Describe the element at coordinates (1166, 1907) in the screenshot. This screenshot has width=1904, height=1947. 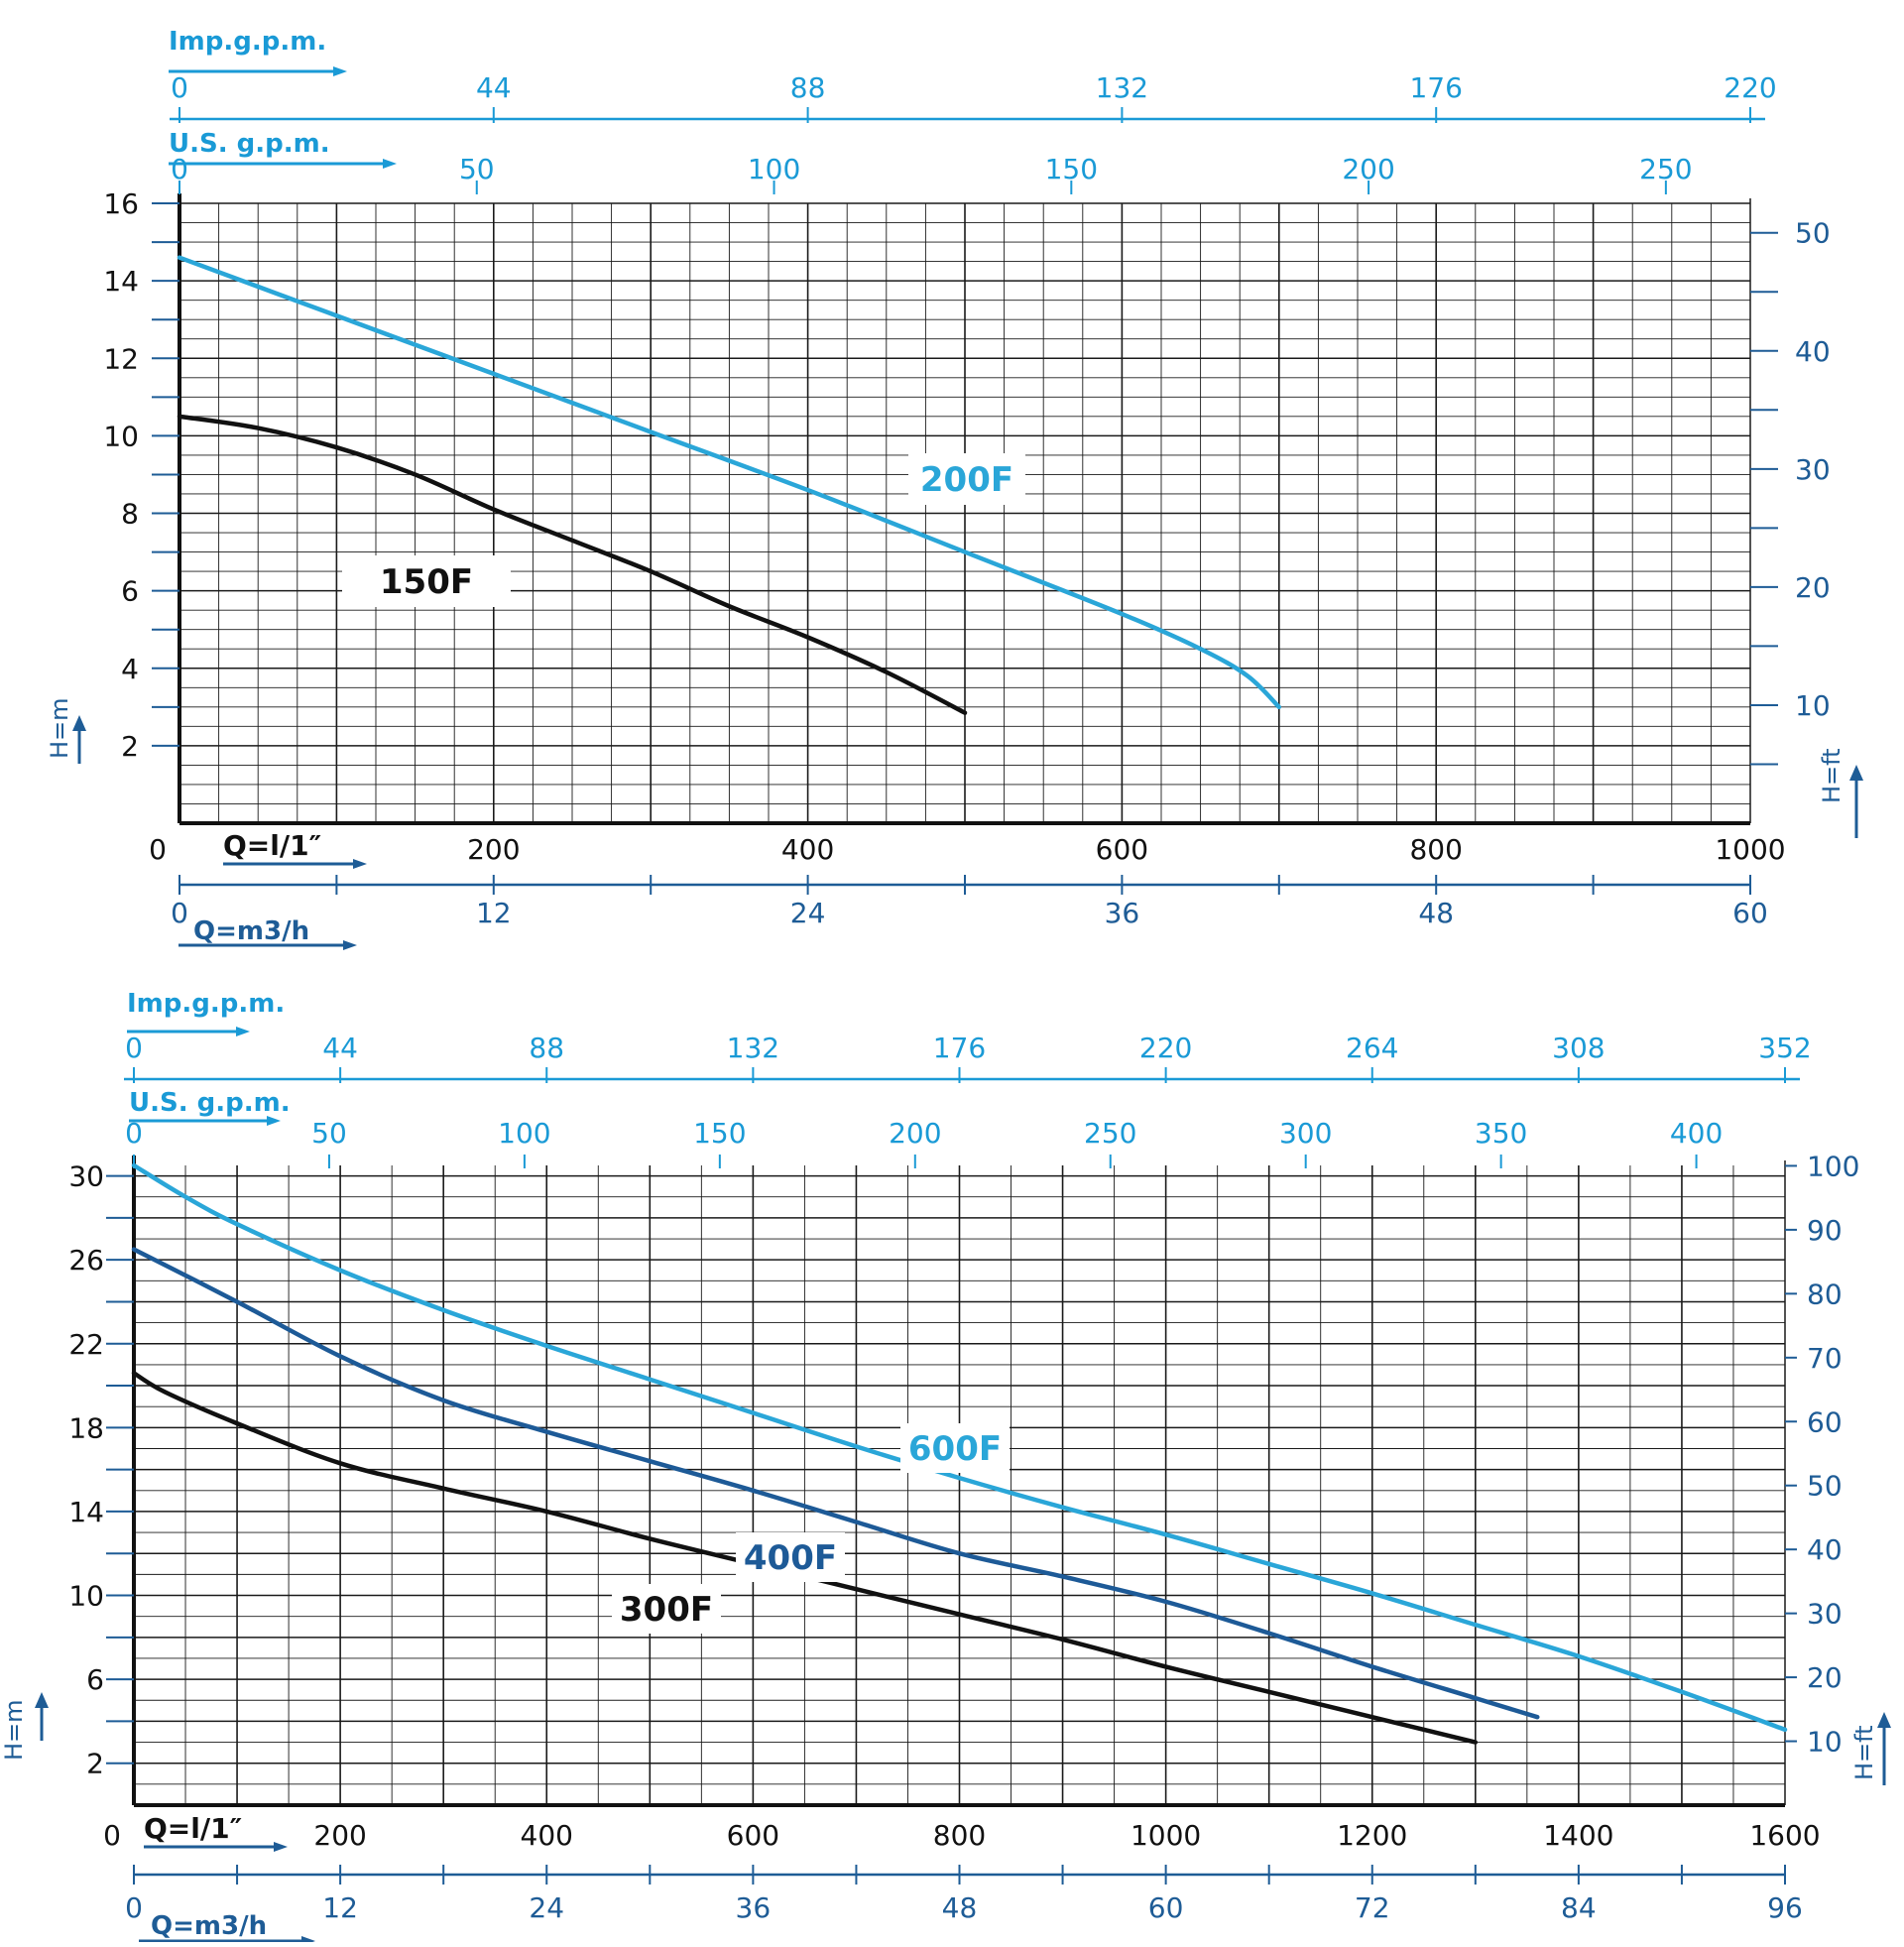
I see `m3h-tick-label: 60` at that location.